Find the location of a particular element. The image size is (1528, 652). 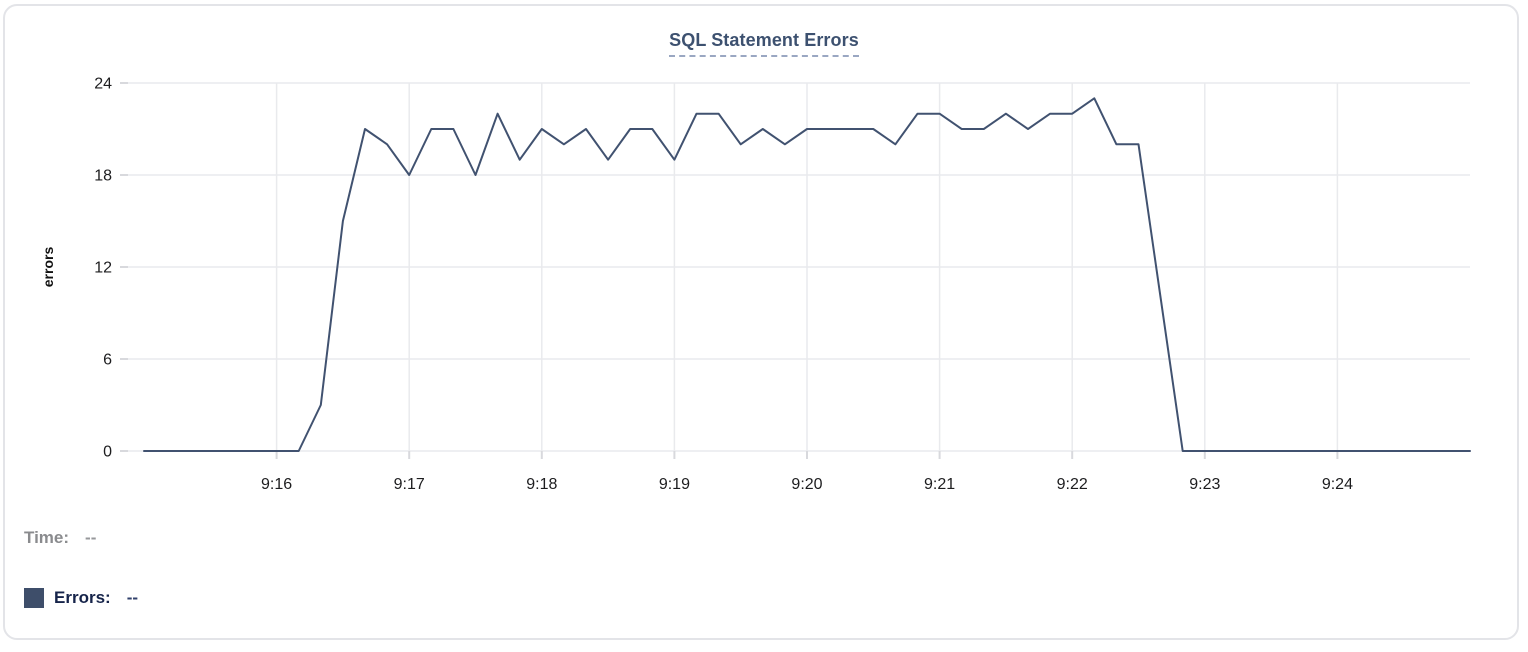

x-tick-label: 9:21 is located at coordinates (939, 484).